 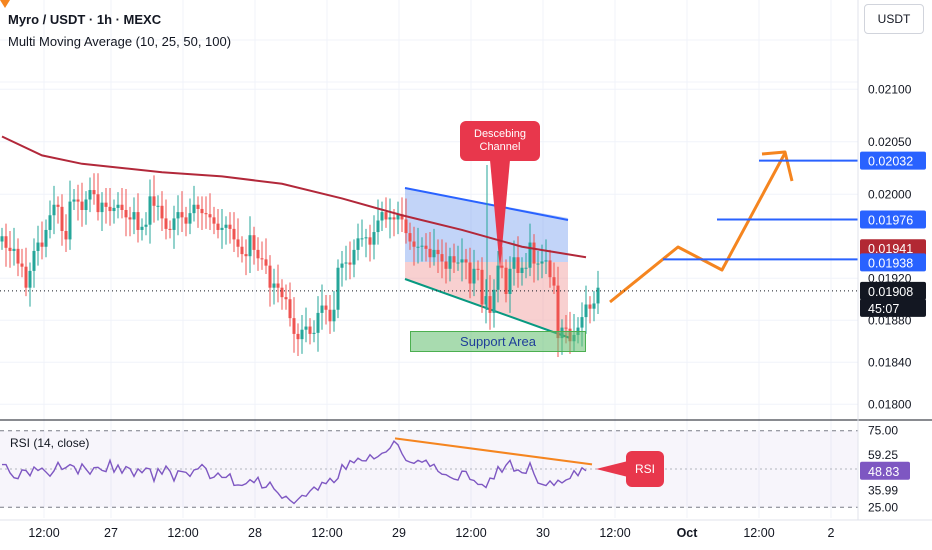 I want to click on price-label-text: 45:07, so click(x=883, y=309).